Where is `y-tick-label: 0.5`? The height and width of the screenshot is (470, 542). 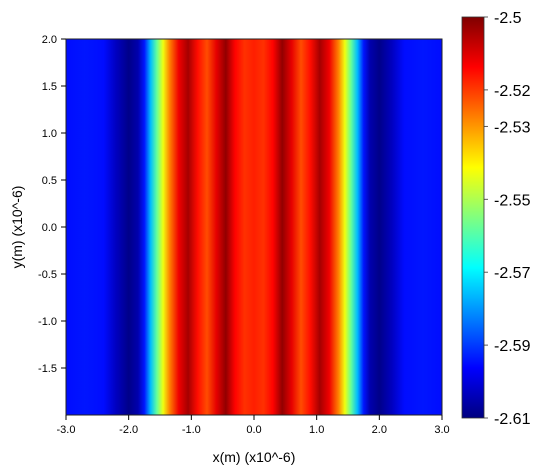
y-tick-label: 0.5 is located at coordinates (49, 181).